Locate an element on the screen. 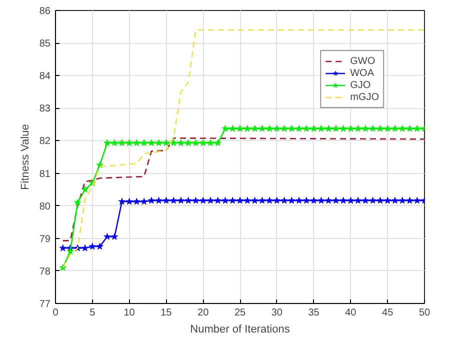 The height and width of the screenshot is (348, 474). x-tick-label: 30 is located at coordinates (277, 313).